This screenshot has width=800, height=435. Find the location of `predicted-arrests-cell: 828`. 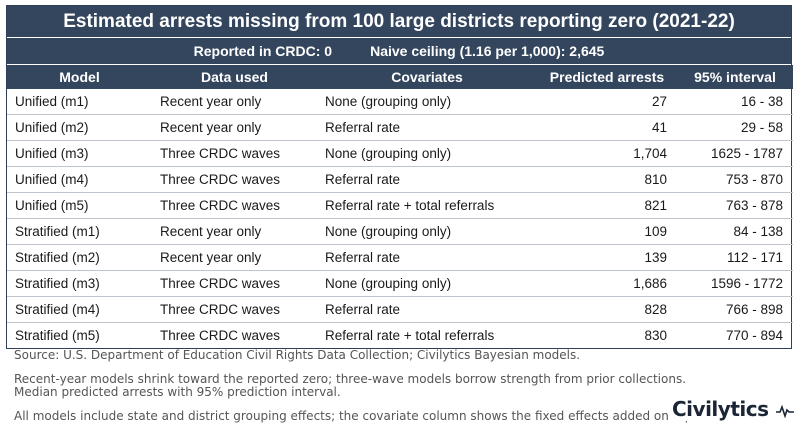

predicted-arrests-cell: 828 is located at coordinates (607, 309).